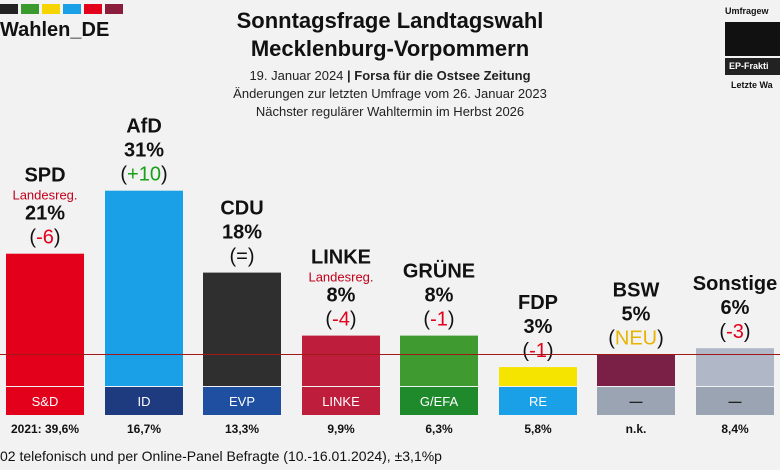 The image size is (780, 470). I want to click on party-label: Sonstige, so click(735, 284).